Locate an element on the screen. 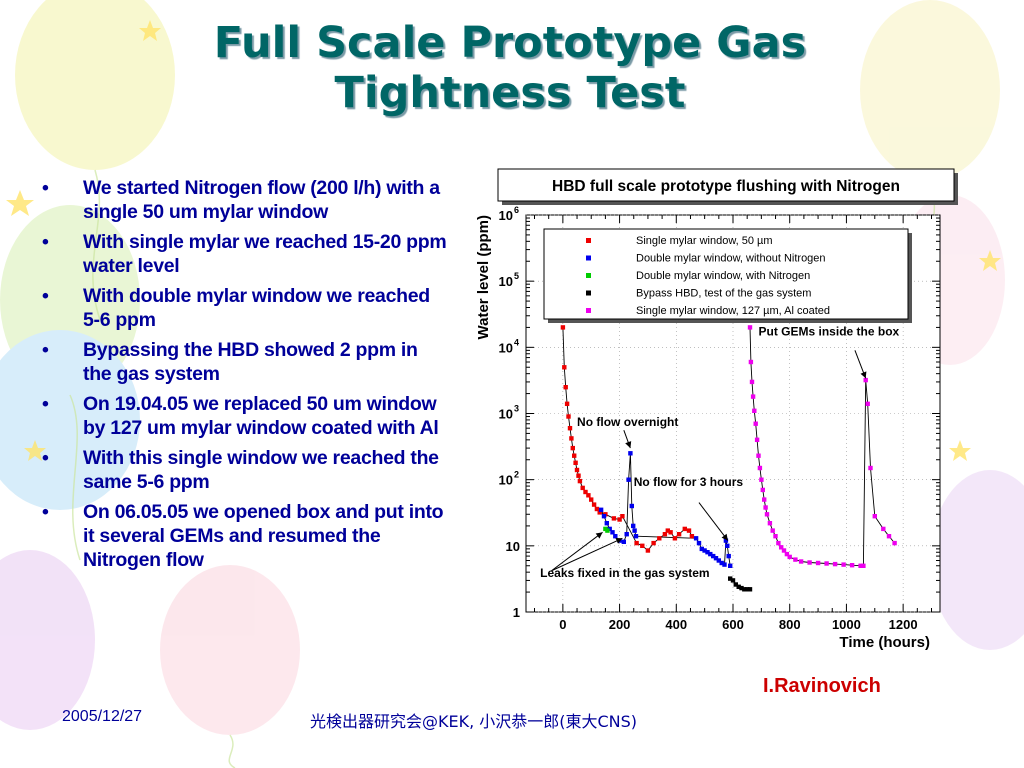  legend-entry: Bypass HBD, test of the gas system is located at coordinates (723, 294).